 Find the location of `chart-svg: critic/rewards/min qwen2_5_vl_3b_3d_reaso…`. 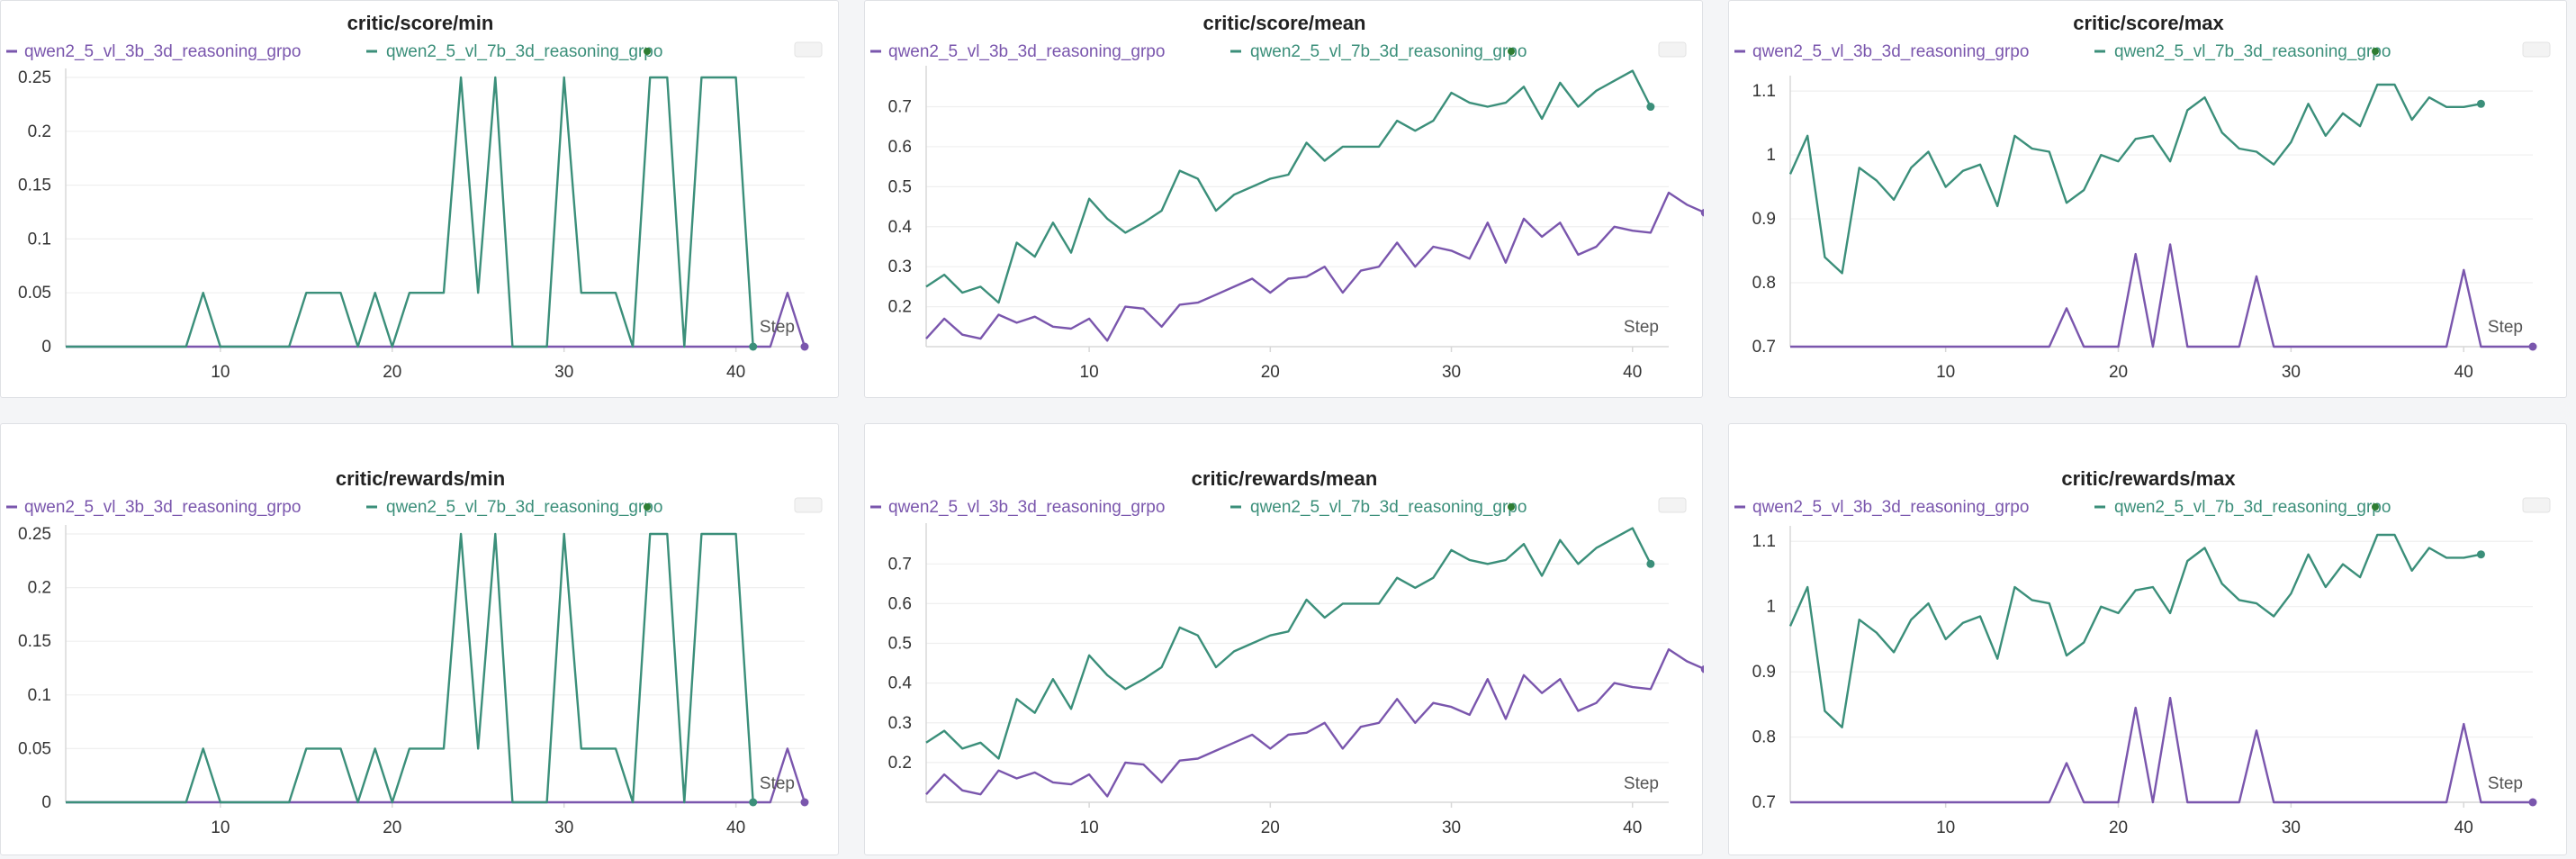

chart-svg: critic/rewards/min qwen2_5_vl_3b_3d_reaso… is located at coordinates (414, 652).